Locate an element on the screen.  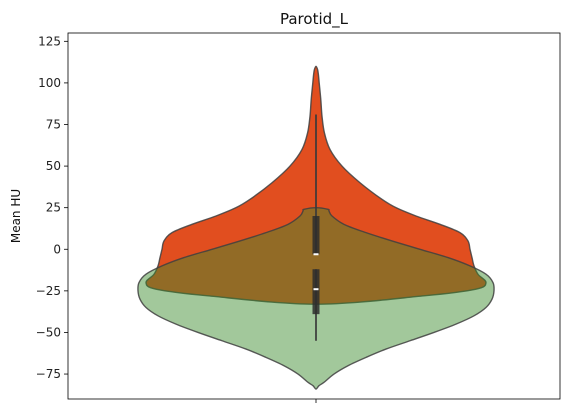
y-tick-label: −75 is located at coordinates (48, 374).